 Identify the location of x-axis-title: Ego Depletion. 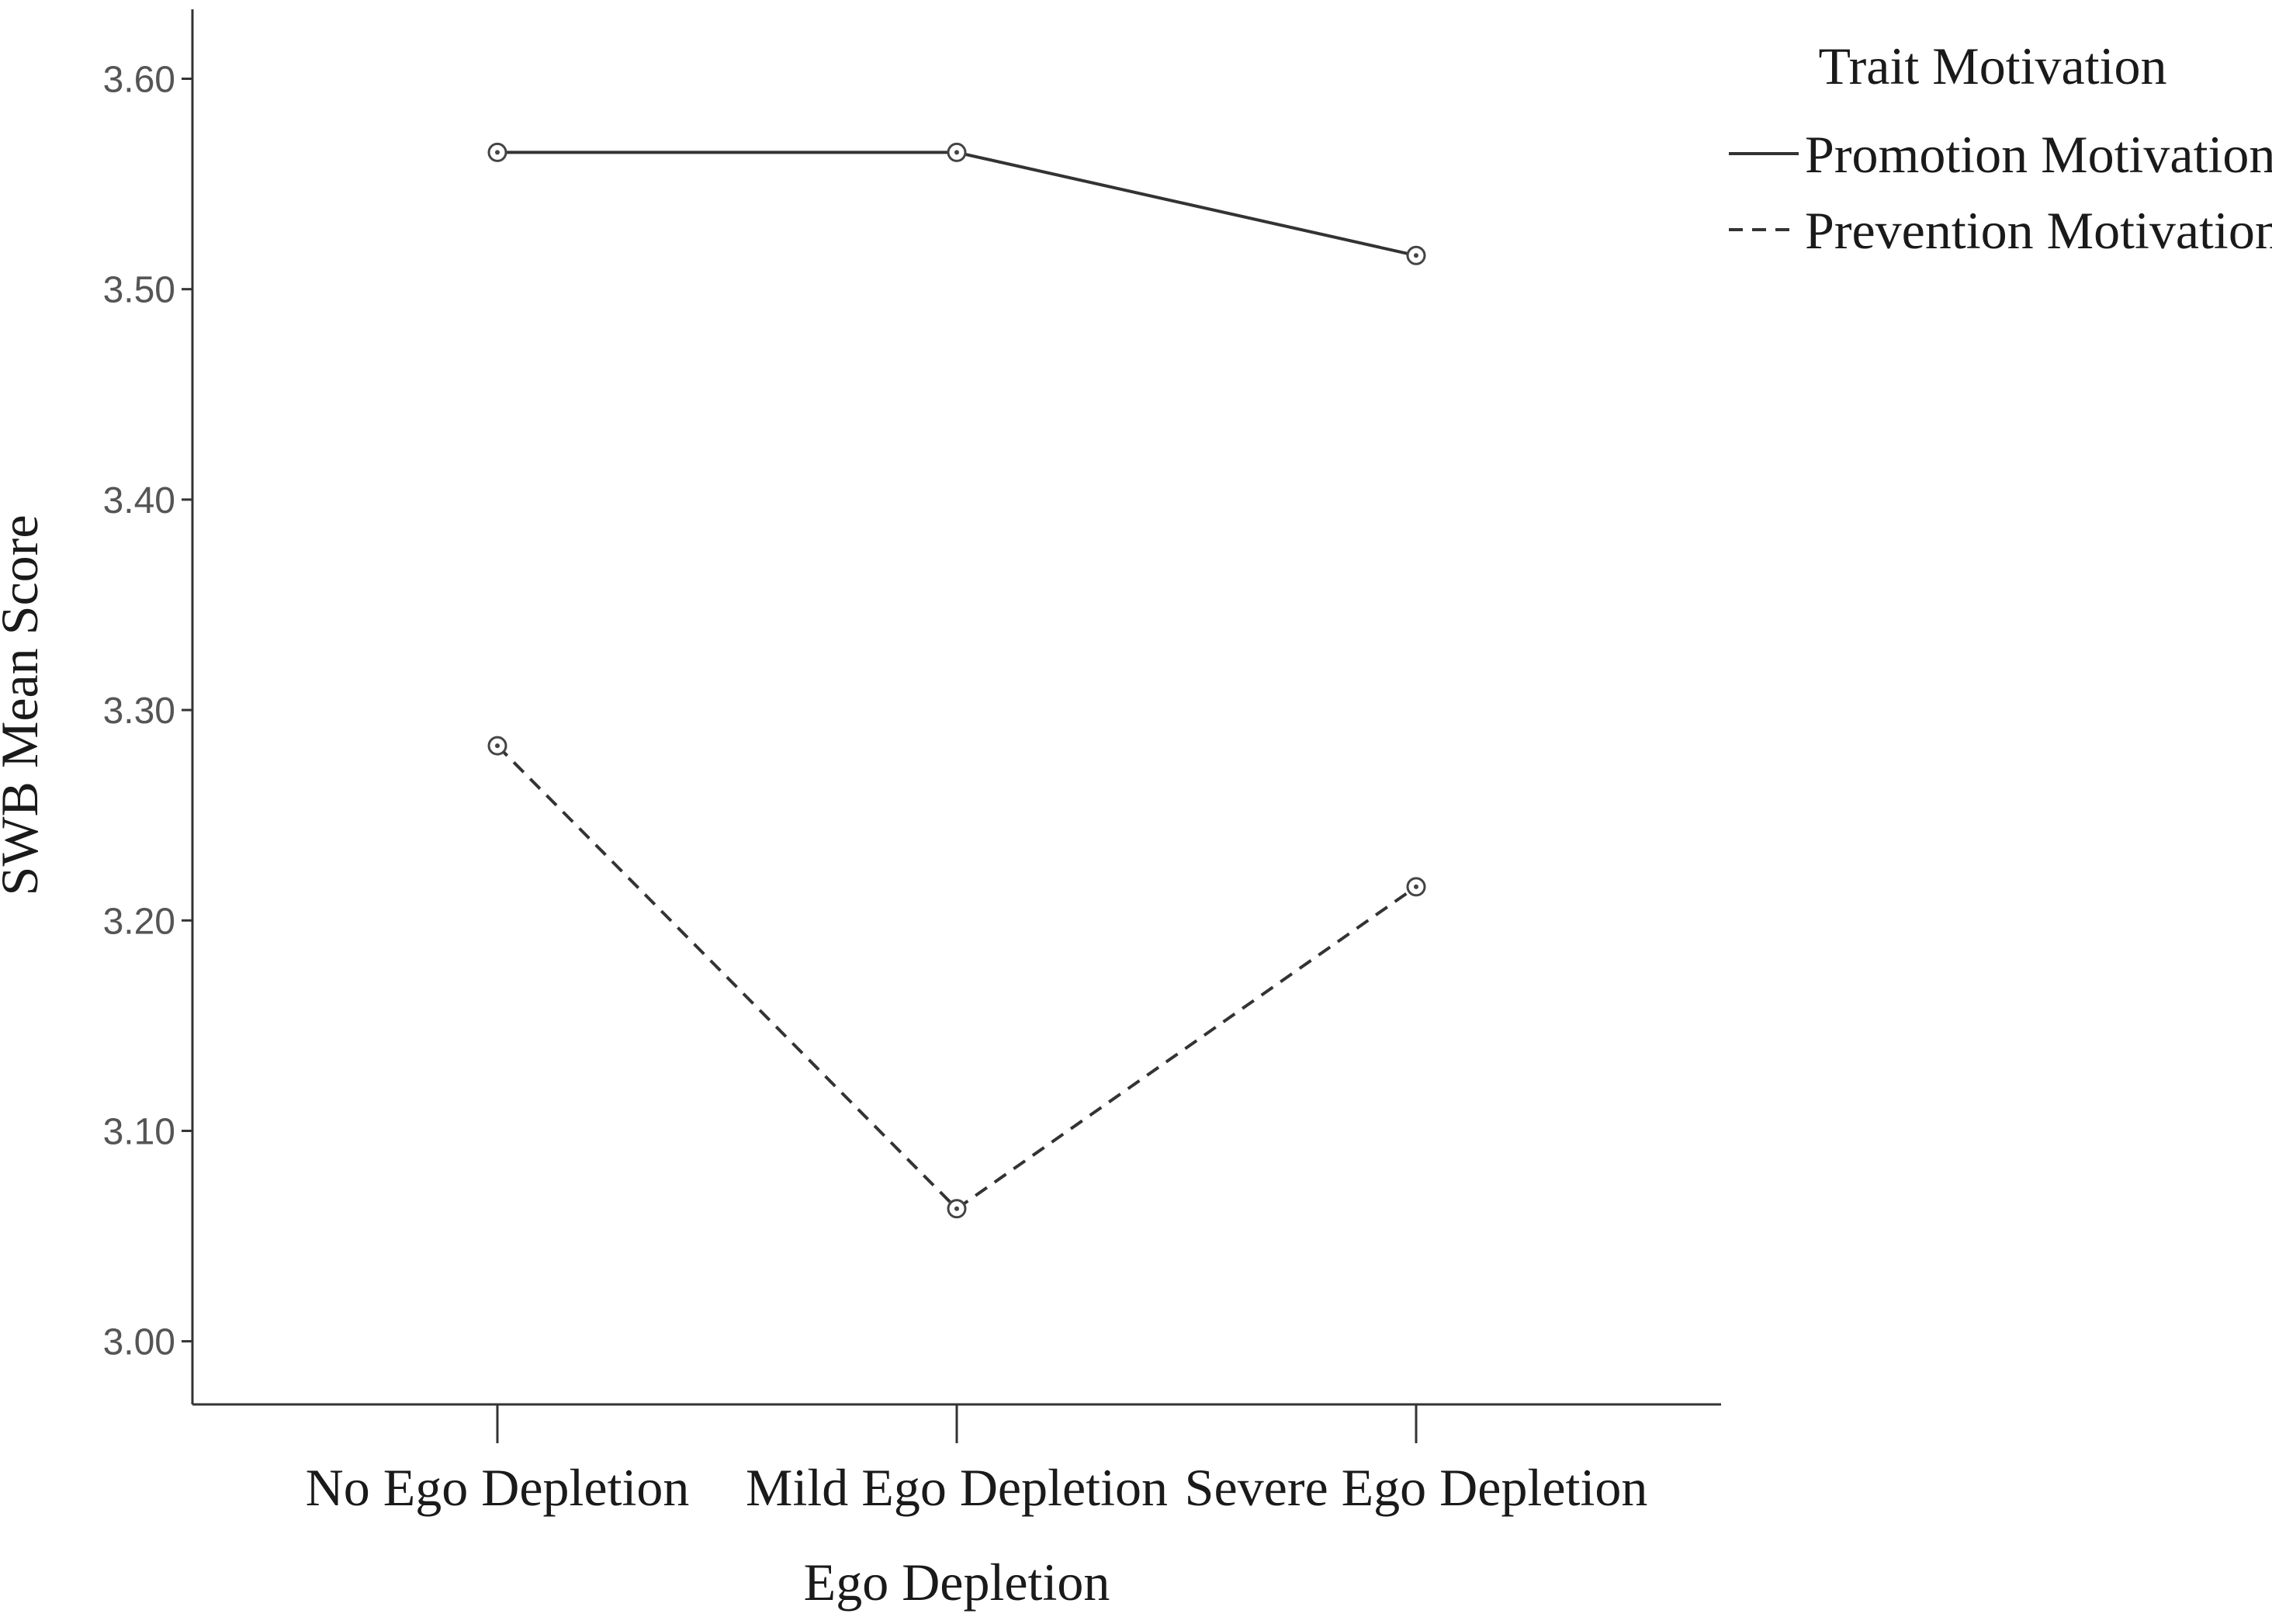
(957, 1582).